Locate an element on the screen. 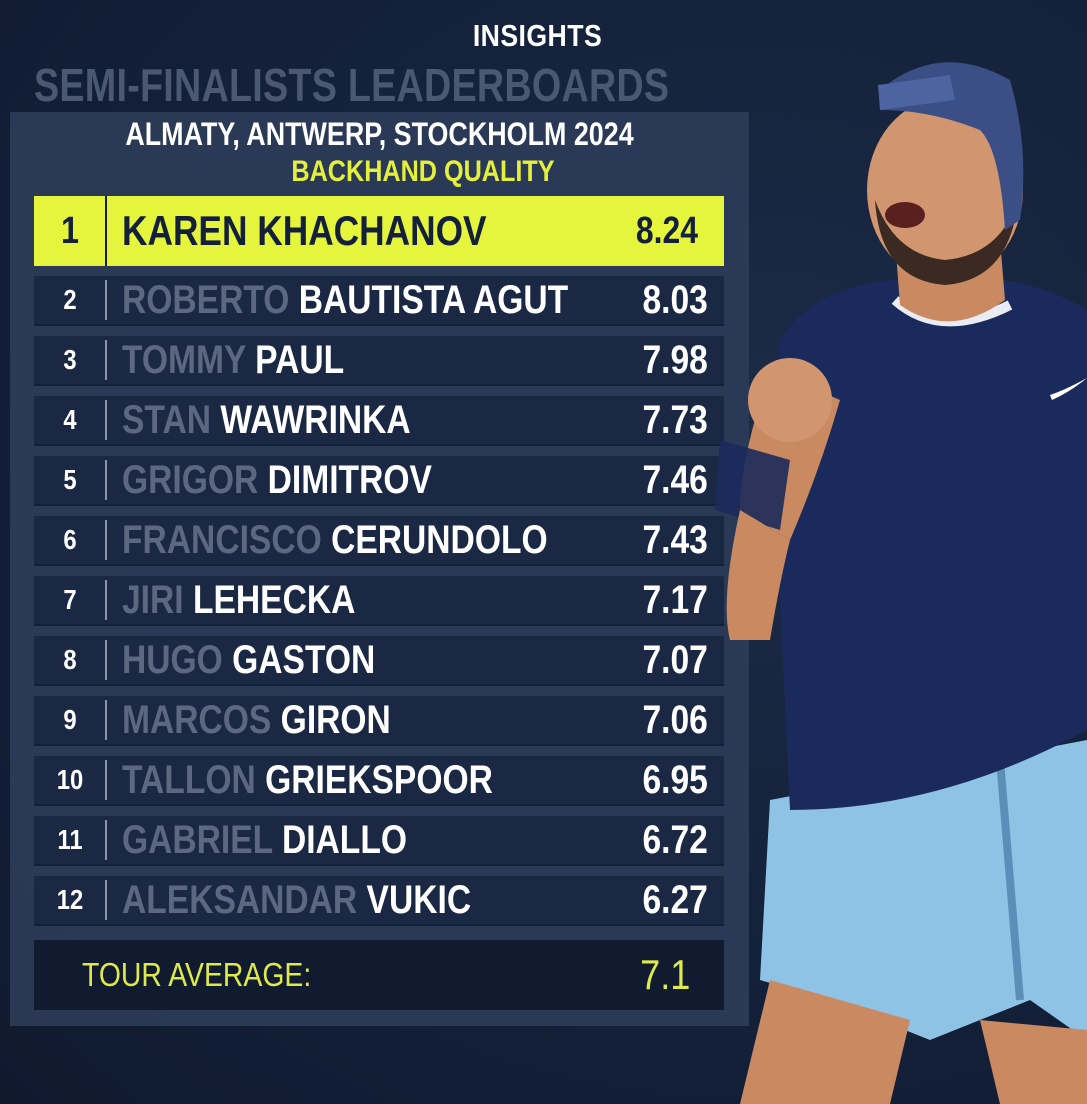 Image resolution: width=1087 pixels, height=1104 pixels. leaderboard-row: 11 GABRIEL DIALLO 6.72 is located at coordinates (379, 841).